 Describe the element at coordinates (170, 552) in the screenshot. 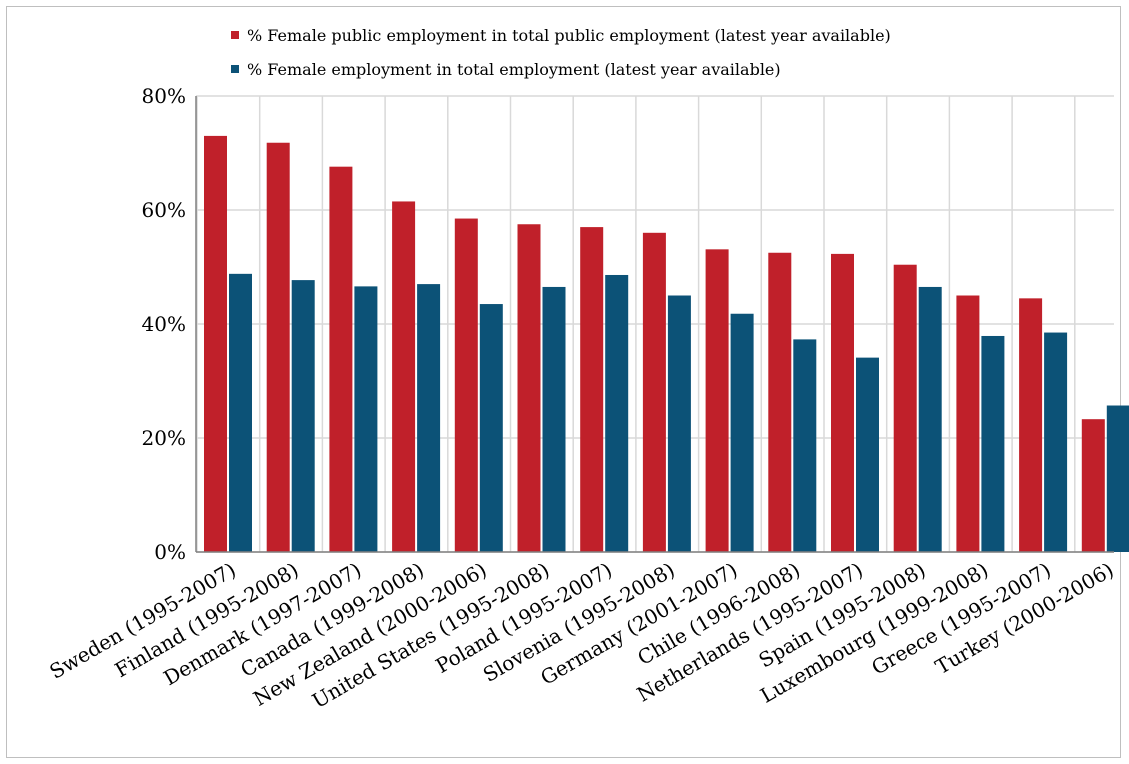

I see `y-tick-label: 0%` at that location.